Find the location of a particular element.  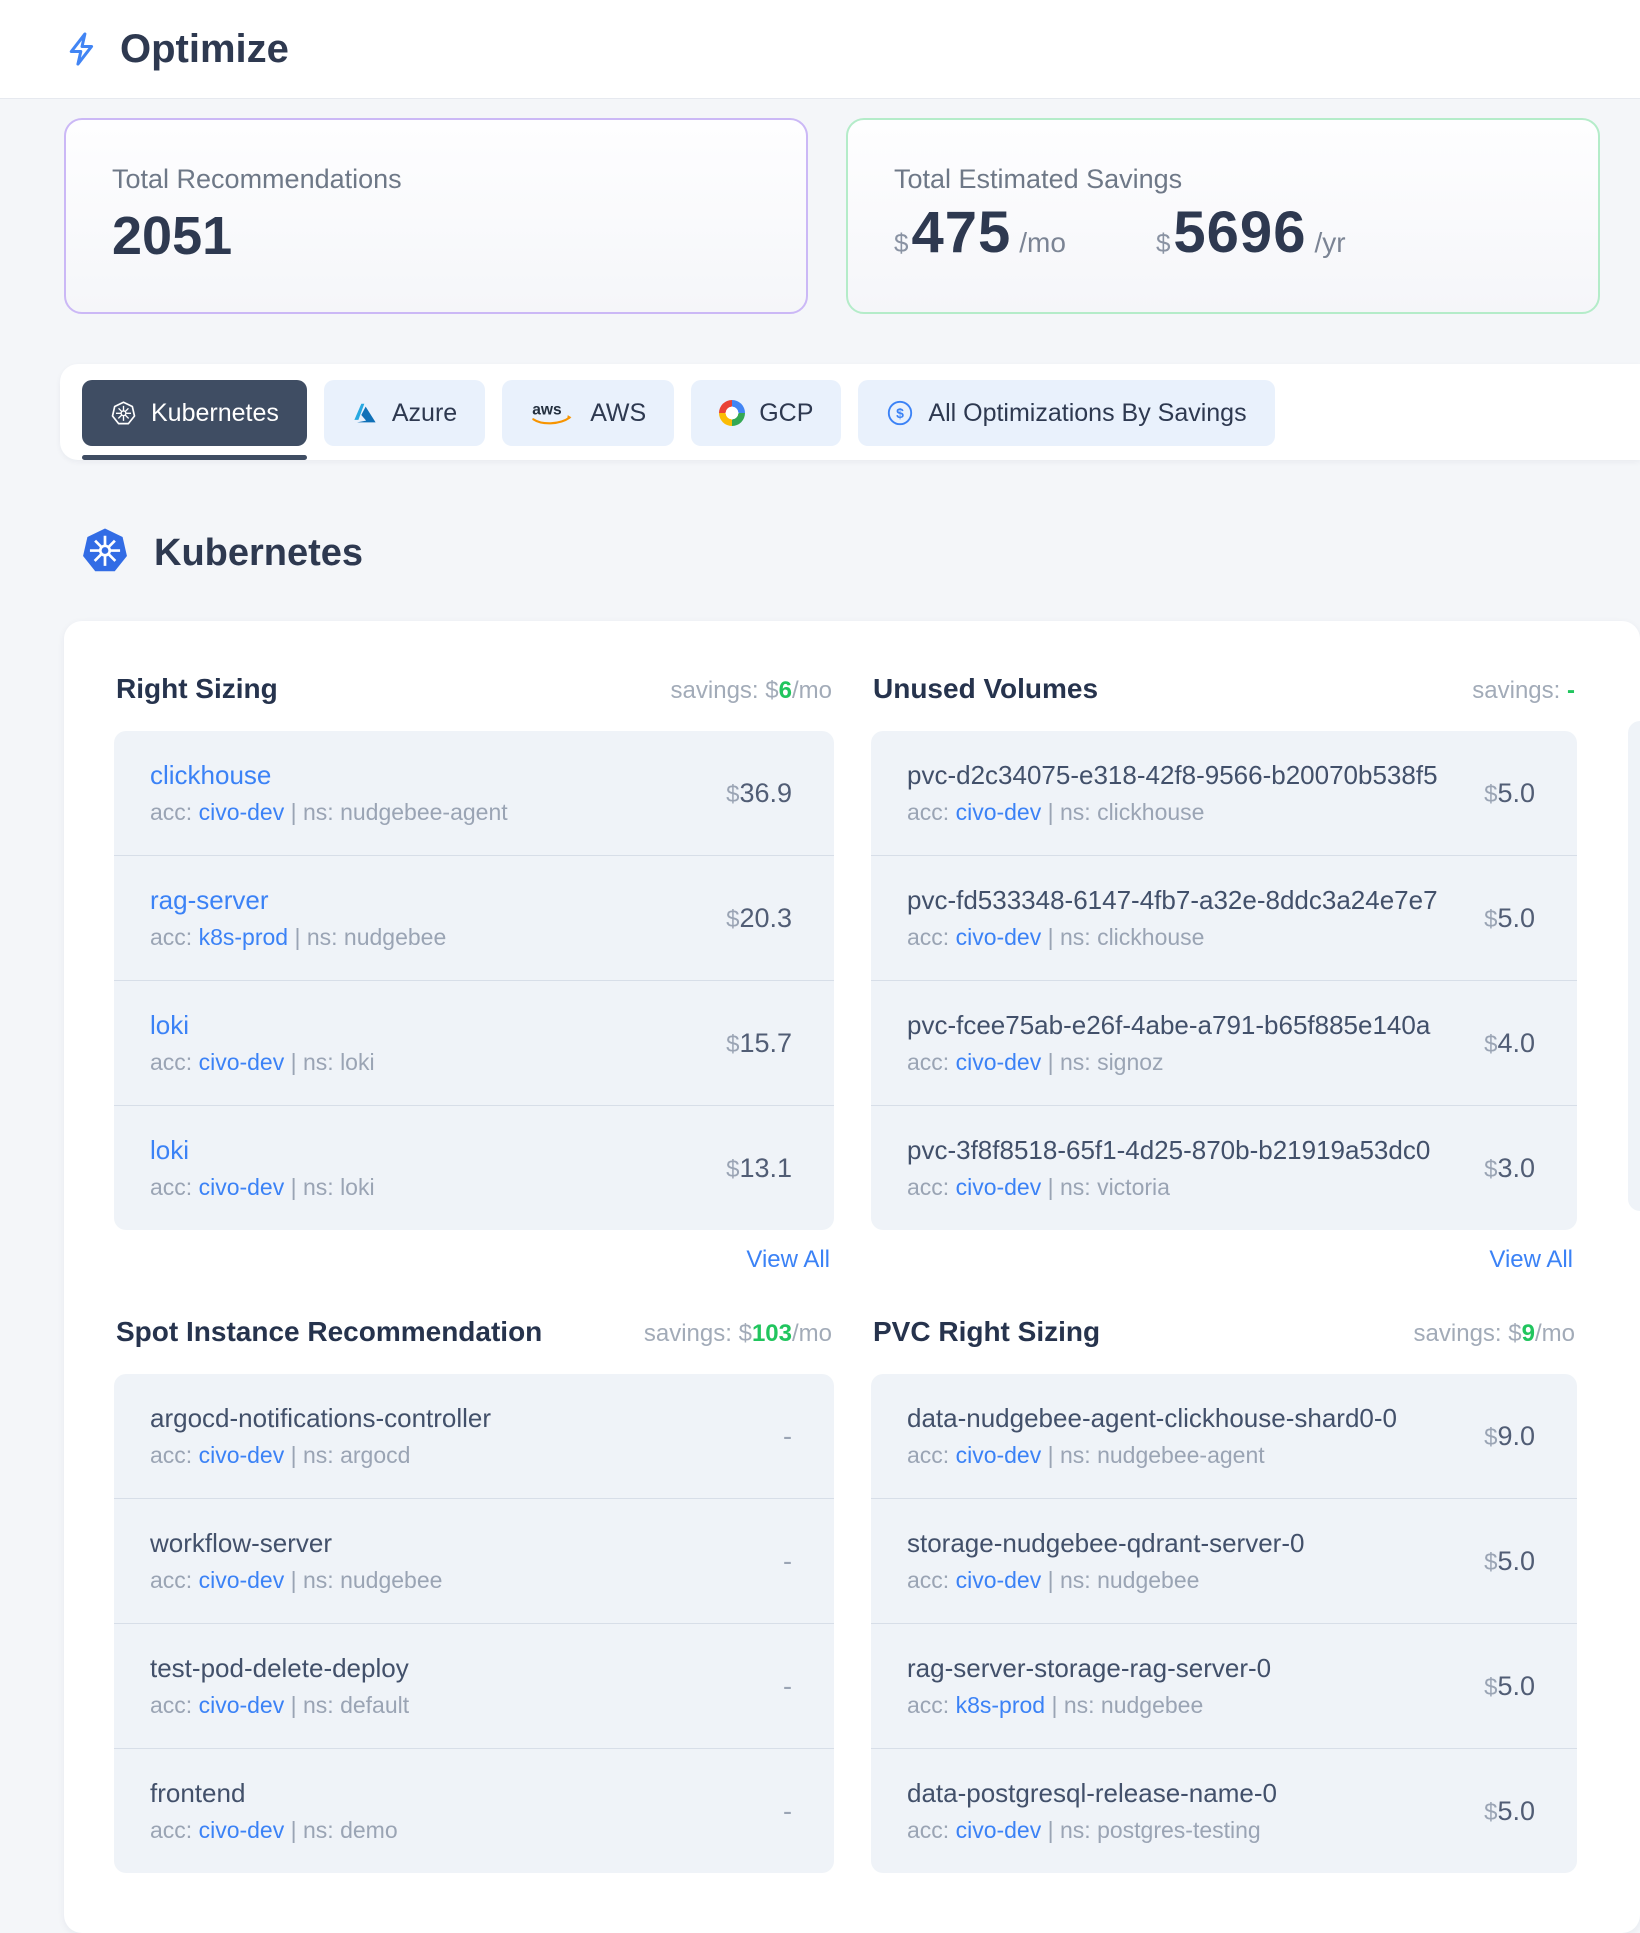

panel-title: Spot Instance Recommendation is located at coordinates (329, 1331).